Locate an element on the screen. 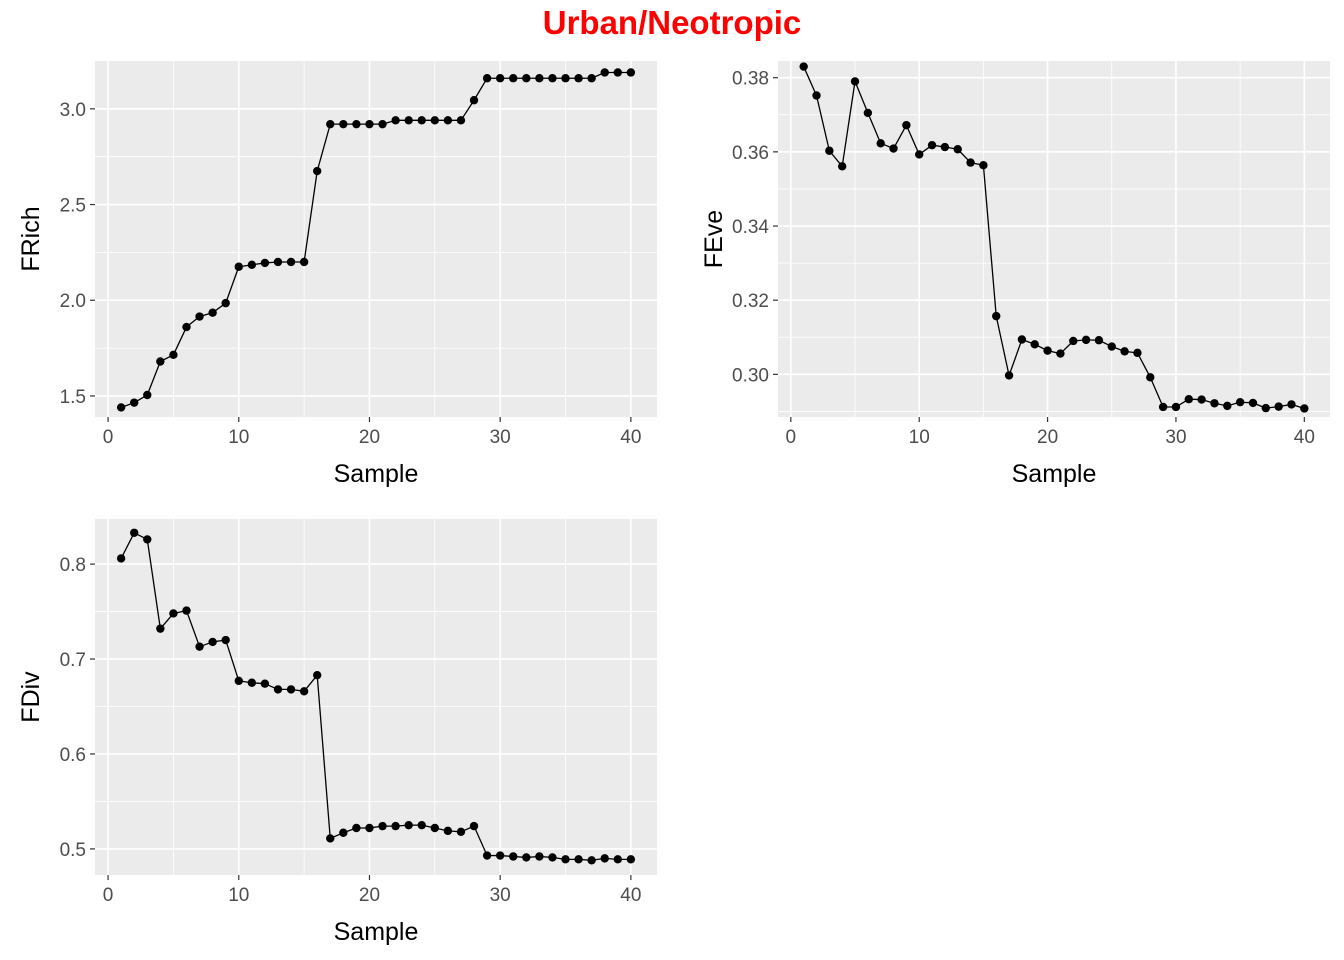  fdiv-x-tick-label: 30 is located at coordinates (500, 895).